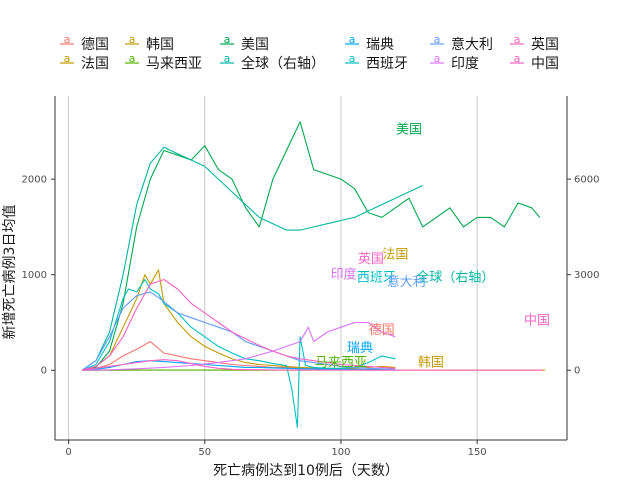 This screenshot has height=484, width=640. I want to click on series-label-11: 中国, so click(537, 320).